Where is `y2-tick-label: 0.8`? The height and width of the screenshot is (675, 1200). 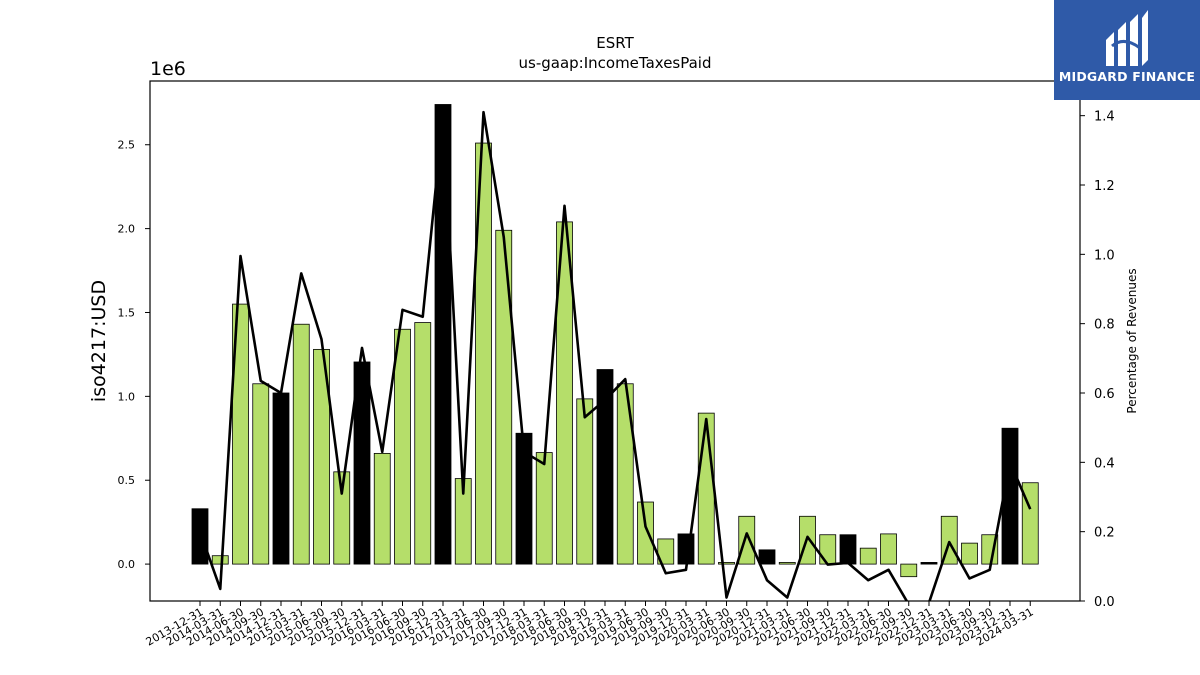
y2-tick-label: 0.8 is located at coordinates (1104, 325).